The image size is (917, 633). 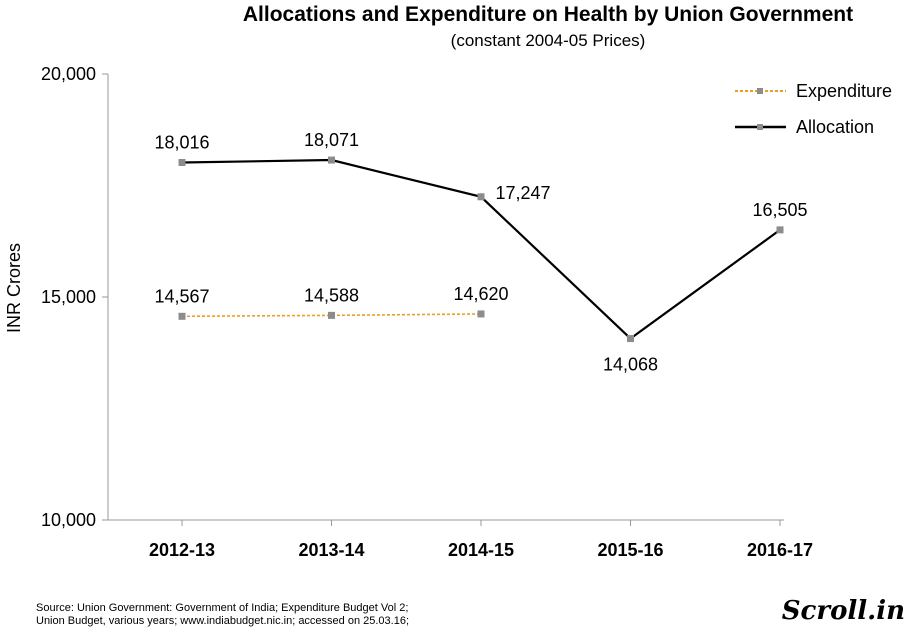 I want to click on chart-subtitle: (constant 2004-05 Prices), so click(x=548, y=40).